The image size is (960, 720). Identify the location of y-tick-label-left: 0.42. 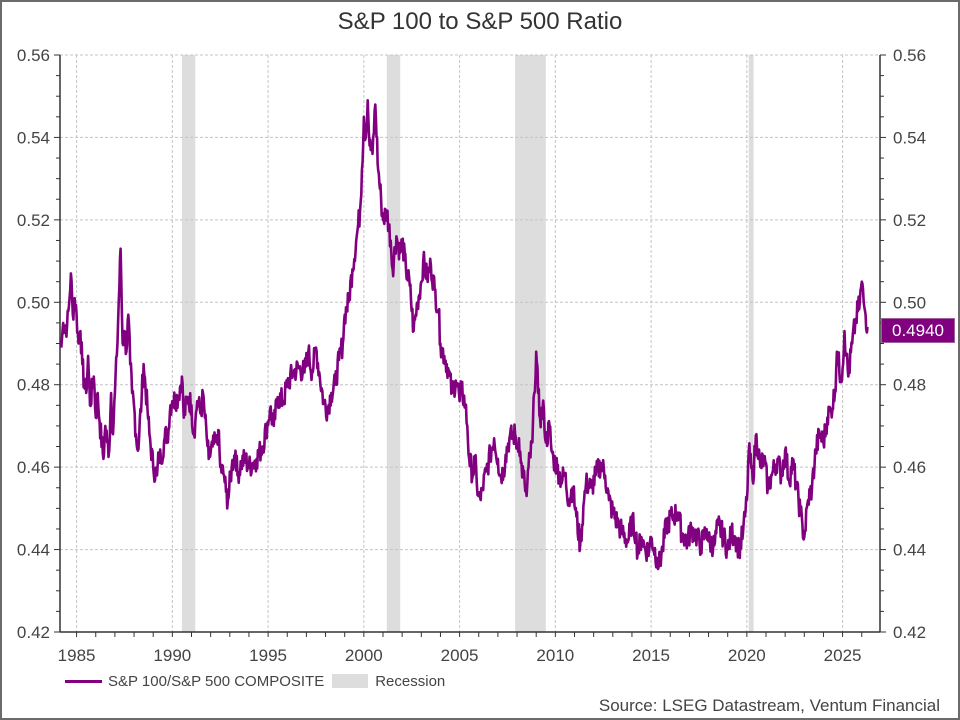
(33, 632).